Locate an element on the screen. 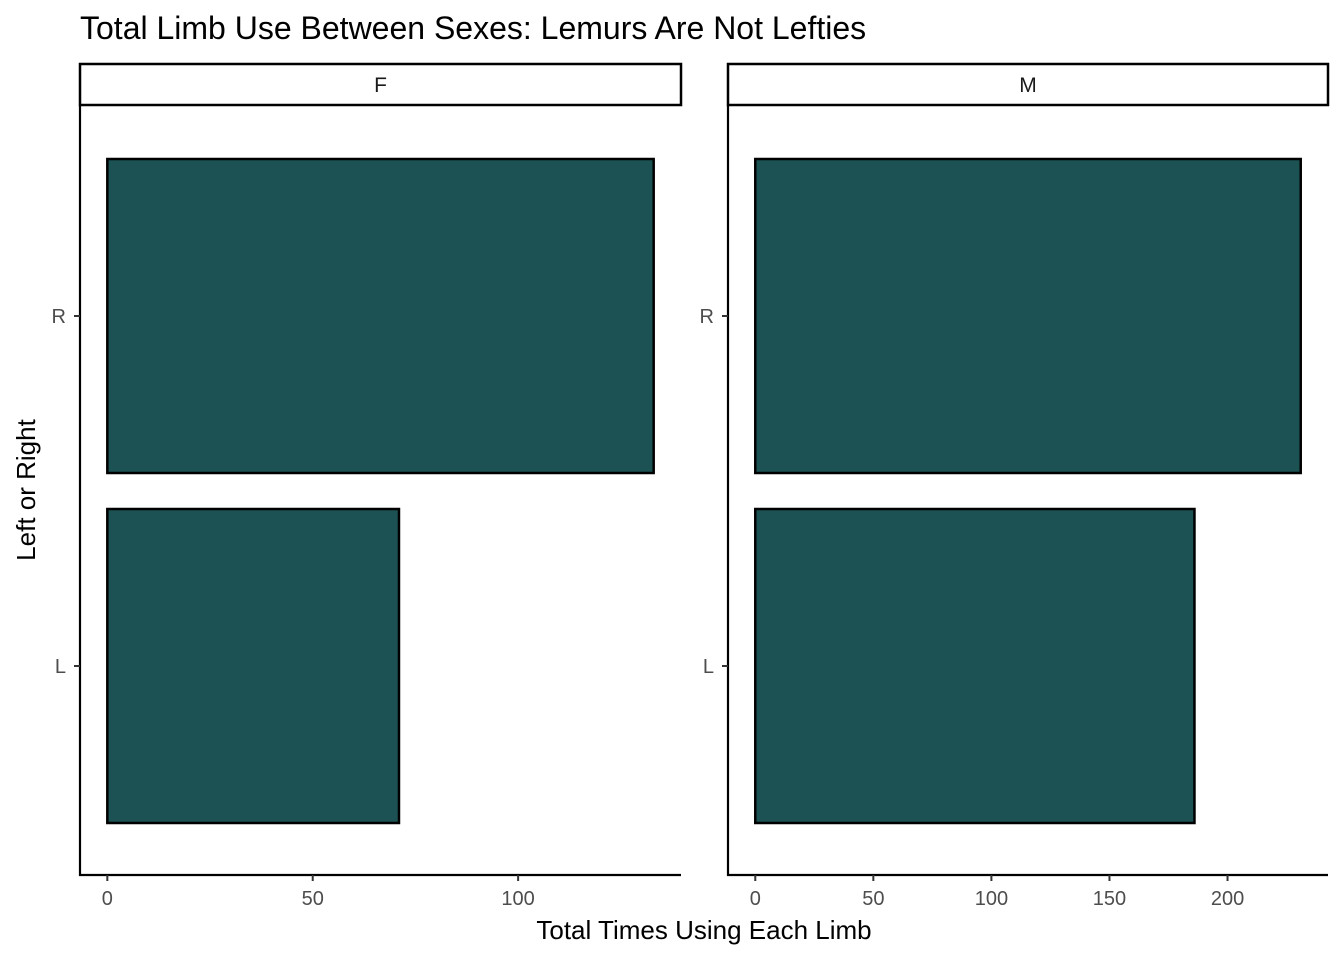 This screenshot has height=960, width=1344. x-tick-label: 150 is located at coordinates (1109, 899).